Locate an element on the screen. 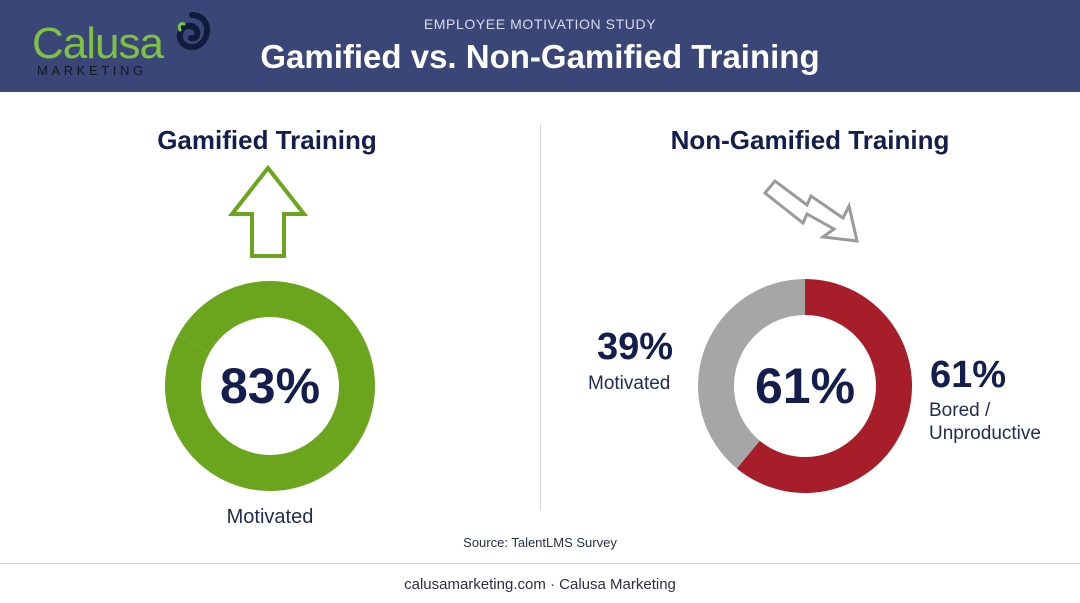 The image size is (1080, 603). zigzag-arrow-down-icon is located at coordinates (810, 210).